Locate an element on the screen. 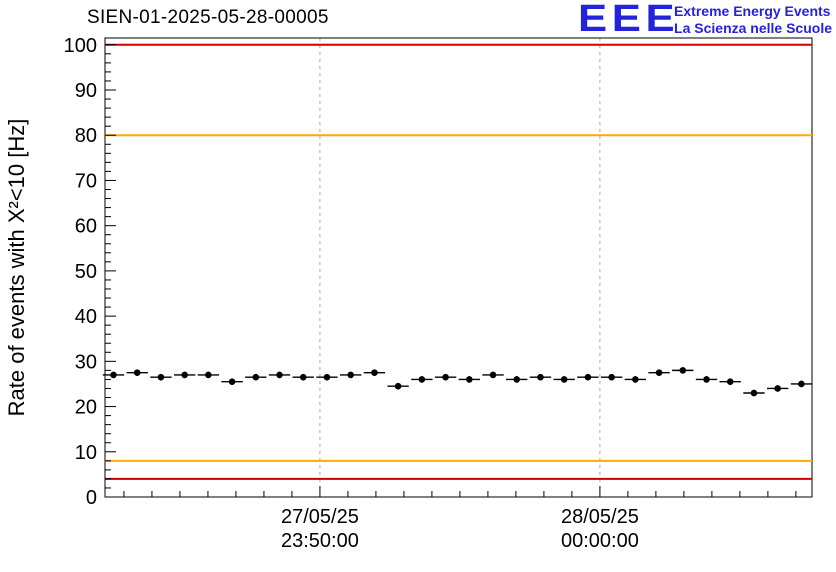 Image resolution: width=836 pixels, height=572 pixels. y-tick-label: 20 is located at coordinates (86, 408).